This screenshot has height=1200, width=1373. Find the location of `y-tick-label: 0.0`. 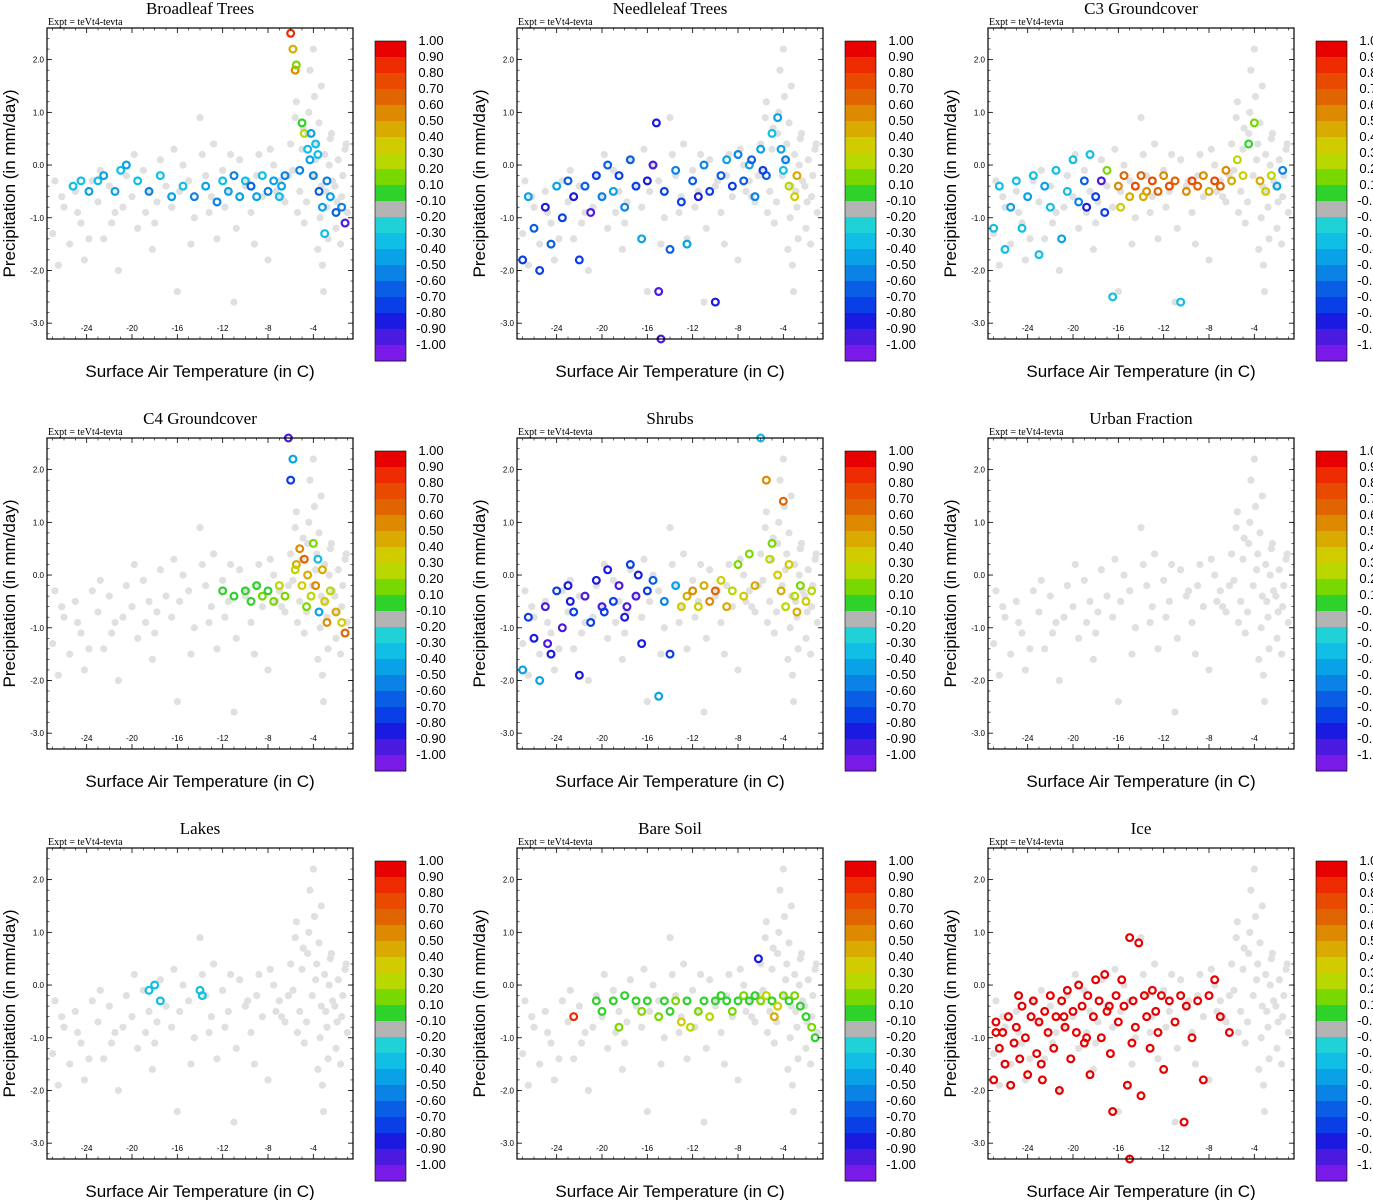

y-tick-label: 0.0 is located at coordinates (509, 165).